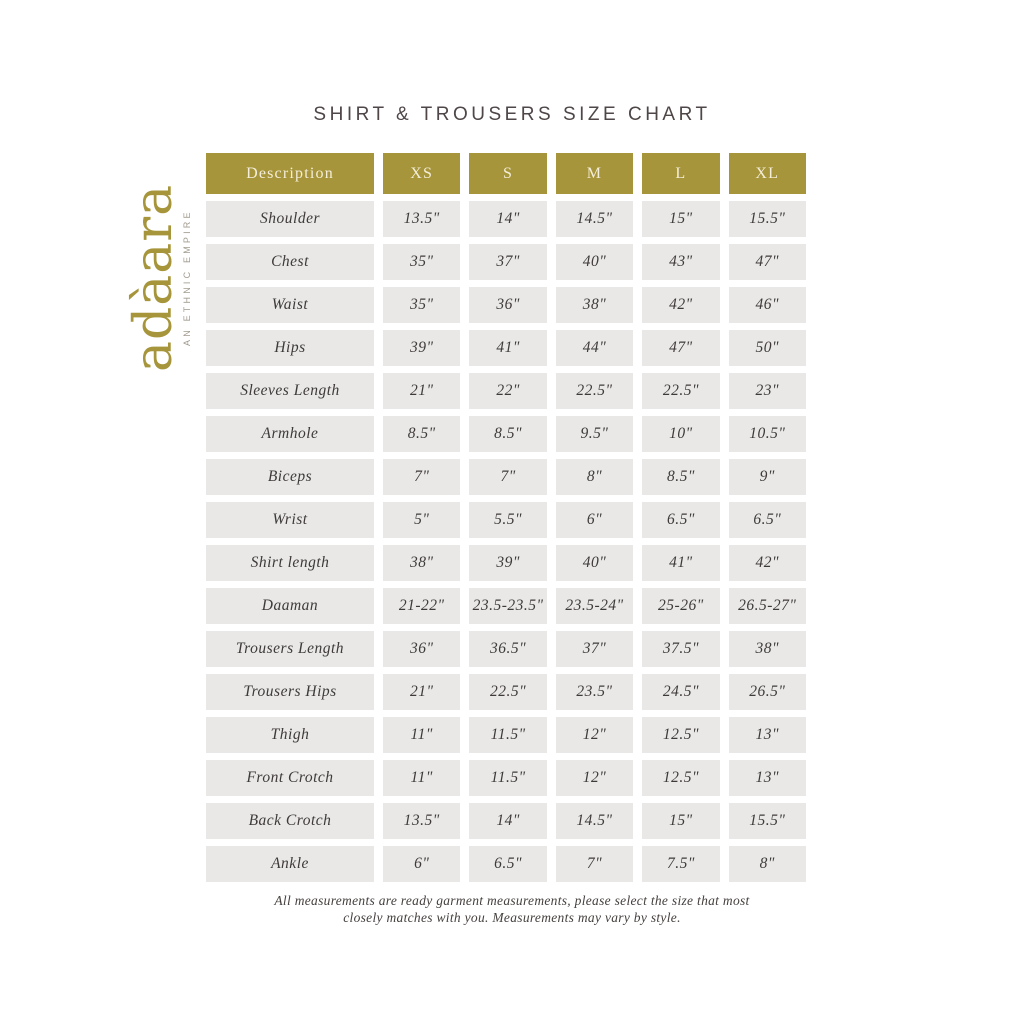 The image size is (1024, 1024). Describe the element at coordinates (767, 692) in the screenshot. I see `measurement-cell: 26.5"` at that location.